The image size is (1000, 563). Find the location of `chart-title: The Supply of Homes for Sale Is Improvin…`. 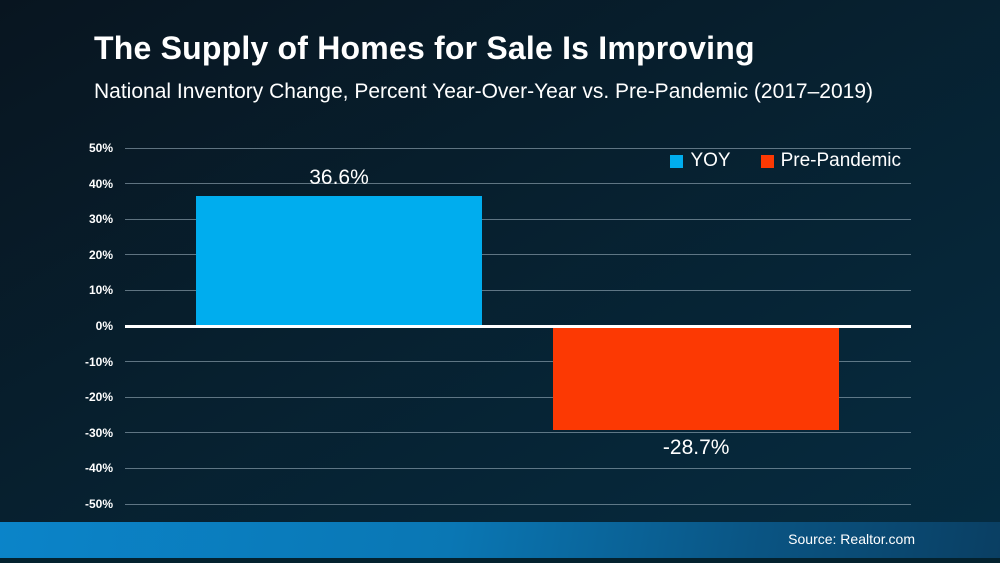

chart-title: The Supply of Homes for Sale Is Improvin… is located at coordinates (424, 48).